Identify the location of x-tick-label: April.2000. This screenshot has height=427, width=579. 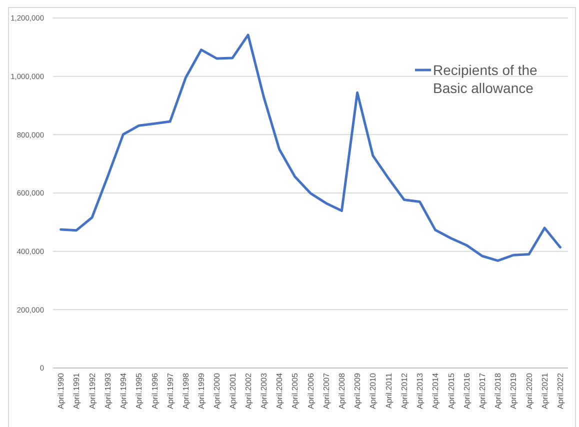
(217, 391).